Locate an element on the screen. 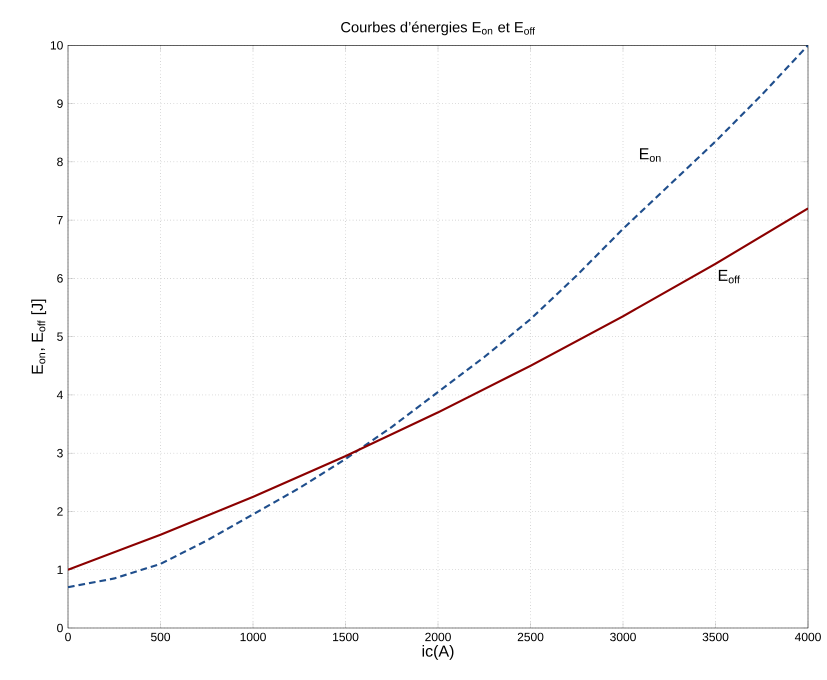  x-tick-label: 1500 is located at coordinates (345, 637).